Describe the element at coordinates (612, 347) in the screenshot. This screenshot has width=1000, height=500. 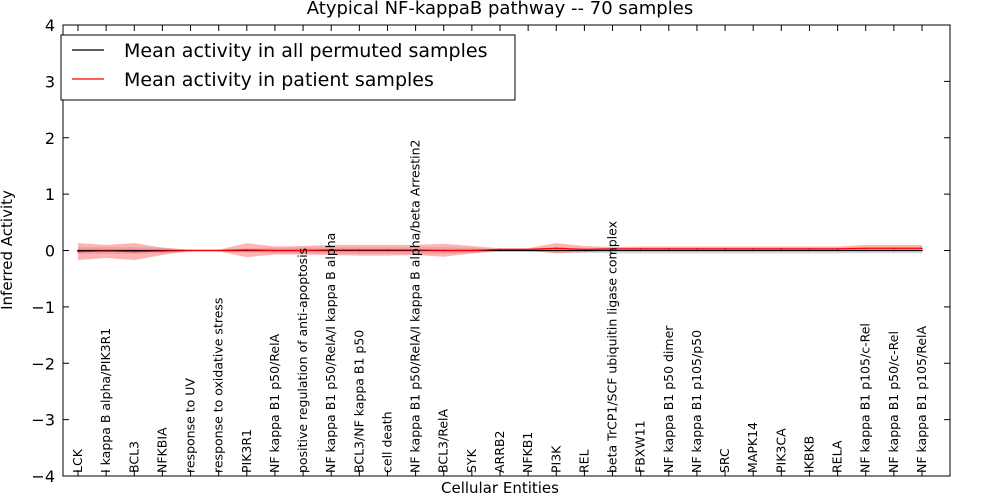
I see `x-category-label: beta TrCP1/SCF ubiquitin ligase complex` at that location.